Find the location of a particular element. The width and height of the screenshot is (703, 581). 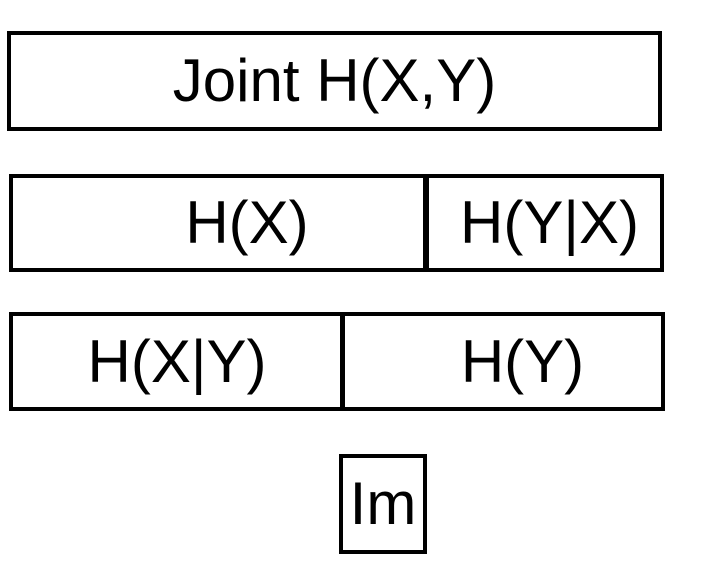

conditional-entropy-y-given-x-label: H(Y|X) is located at coordinates (549, 222).